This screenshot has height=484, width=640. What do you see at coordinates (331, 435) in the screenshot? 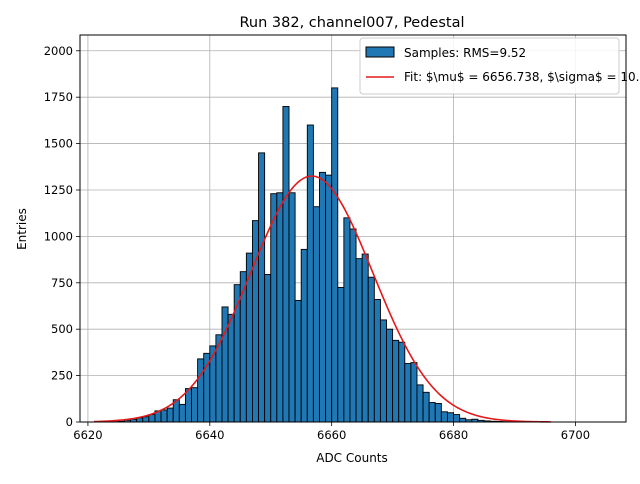
I see `x-tick-label: 6660` at bounding box center [331, 435].